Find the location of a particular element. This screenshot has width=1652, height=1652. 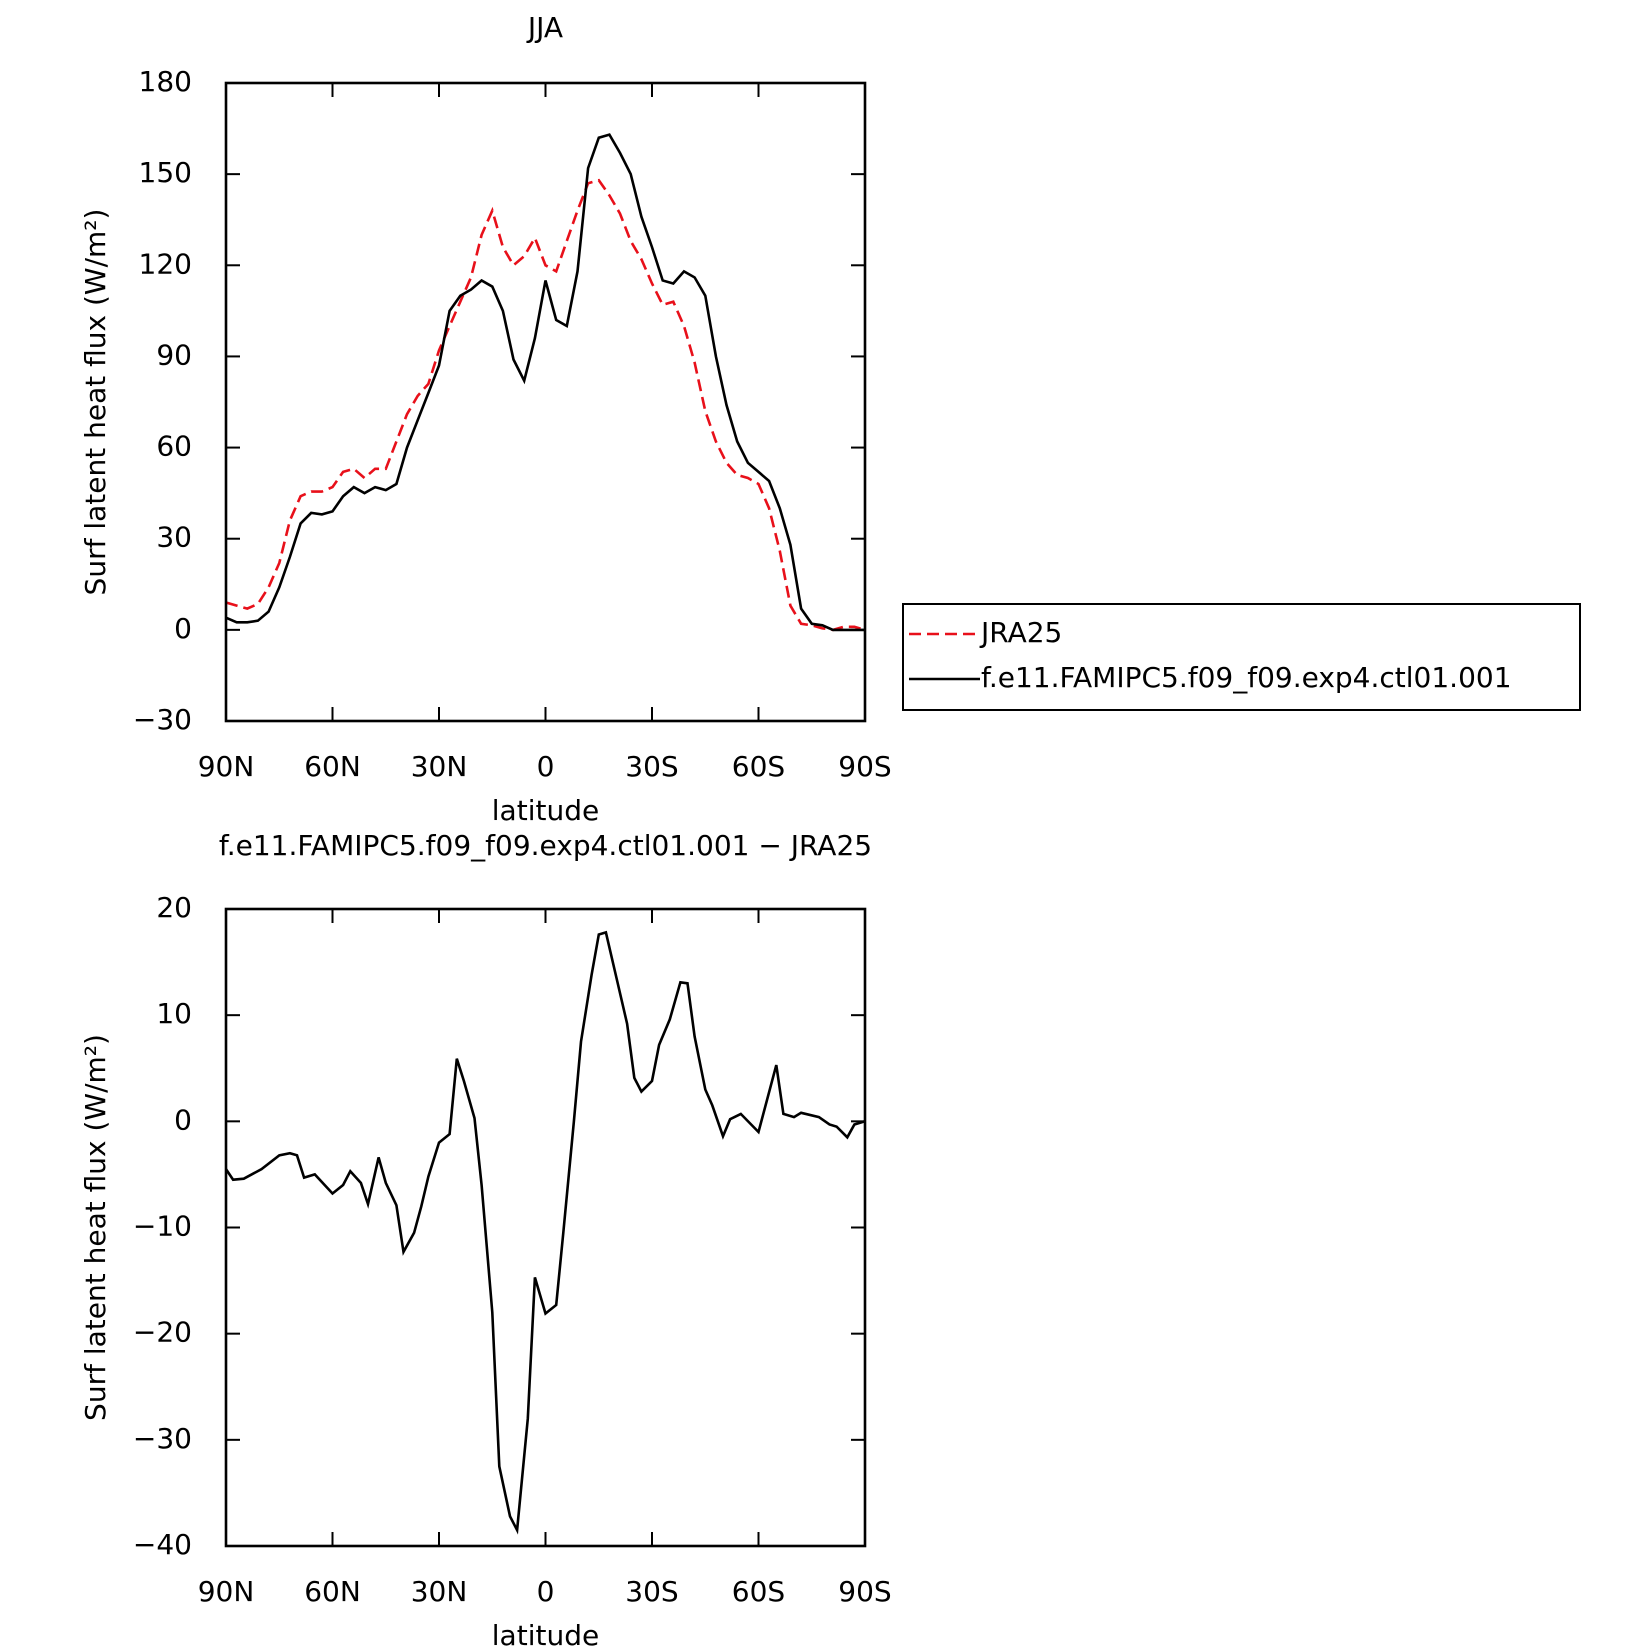

legend-box is located at coordinates (1241, 657).